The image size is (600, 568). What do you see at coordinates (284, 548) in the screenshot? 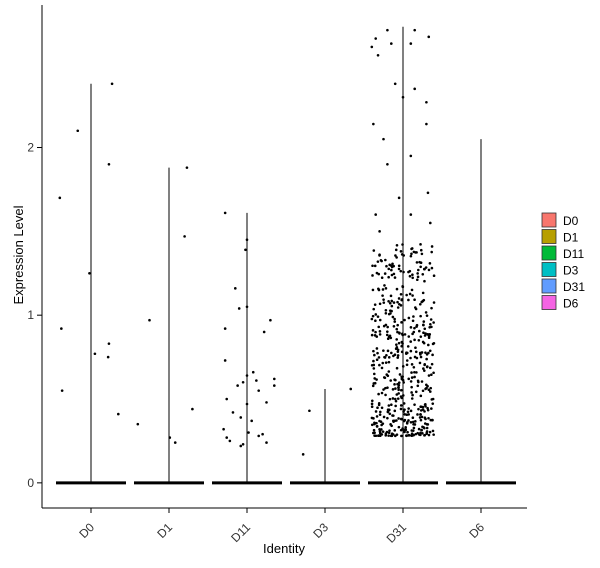
I see `x-axis-title: Identity` at bounding box center [284, 548].